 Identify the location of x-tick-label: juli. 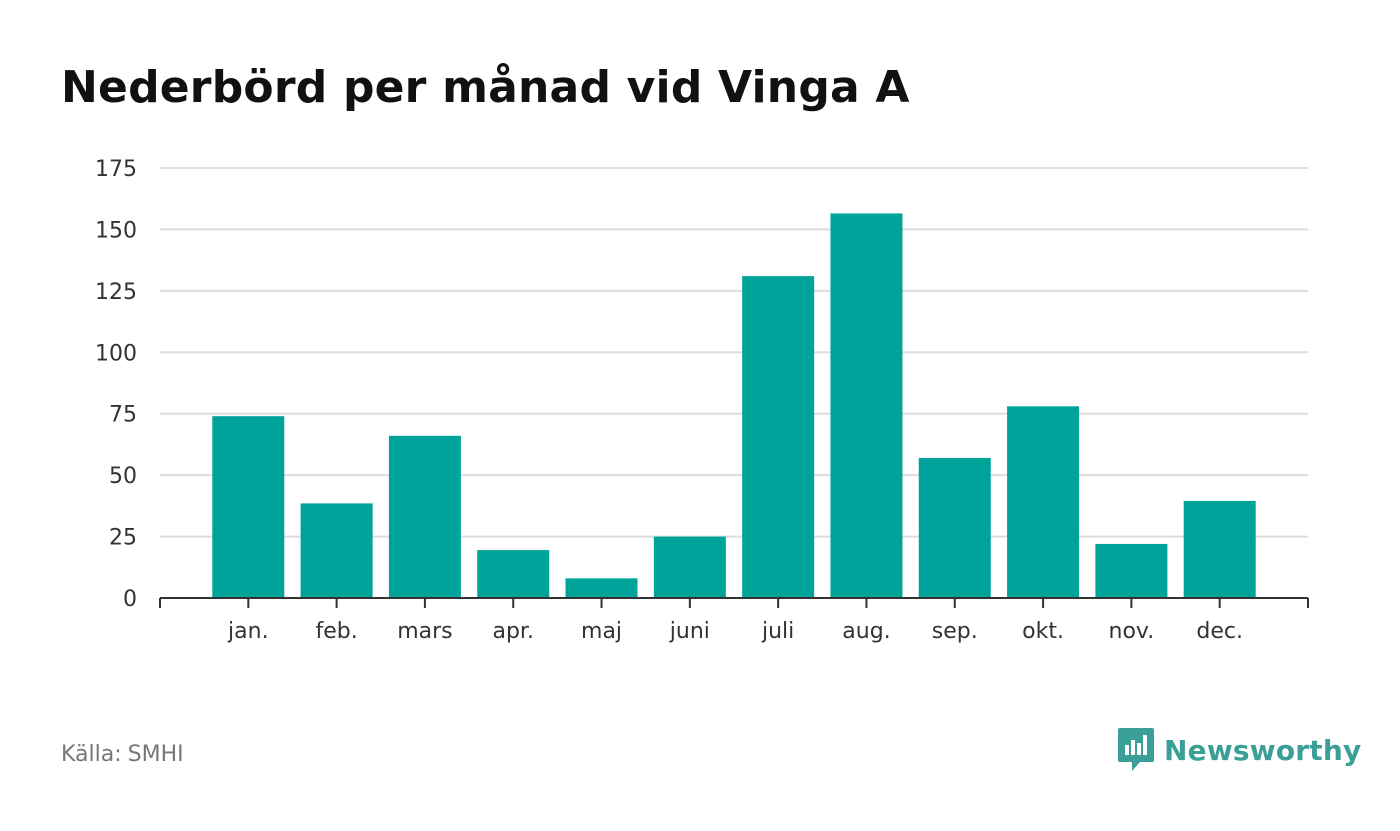
(777, 631).